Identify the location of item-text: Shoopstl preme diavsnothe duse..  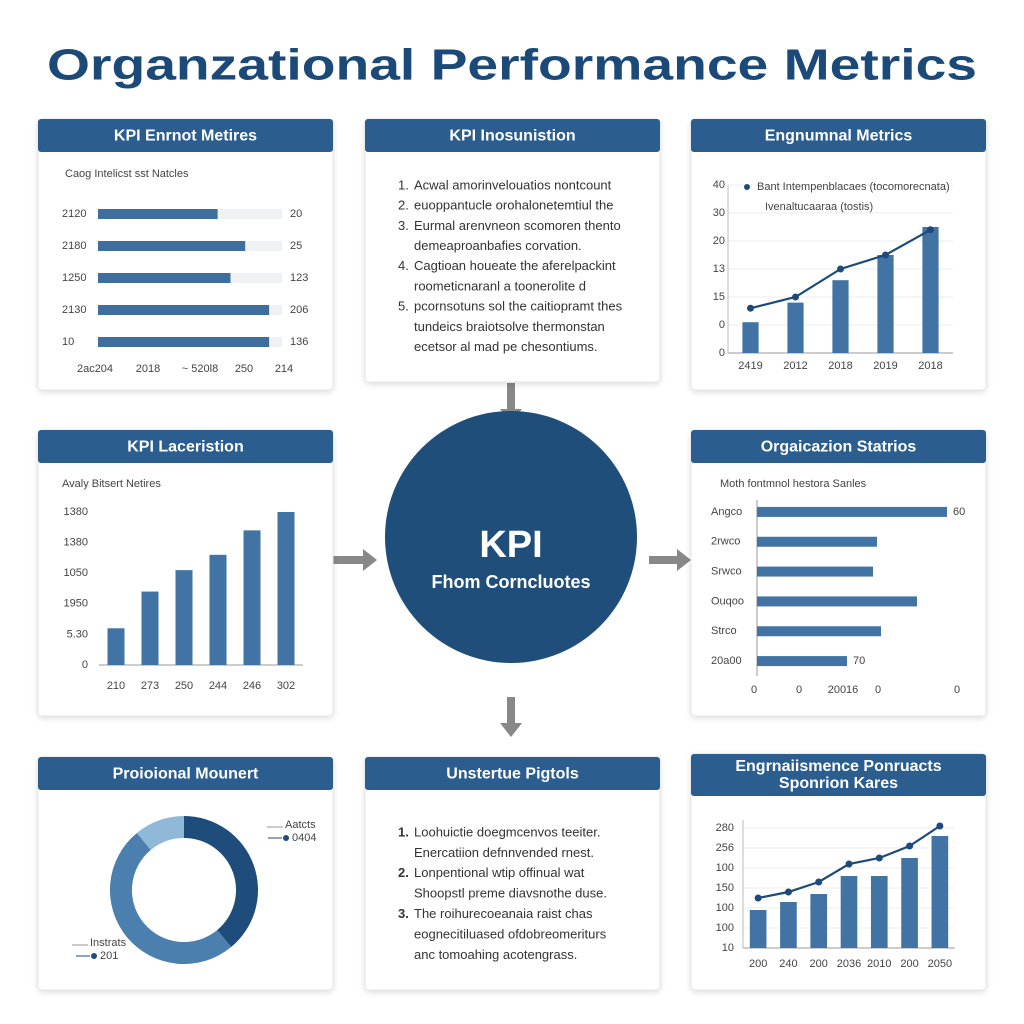
(510, 893).